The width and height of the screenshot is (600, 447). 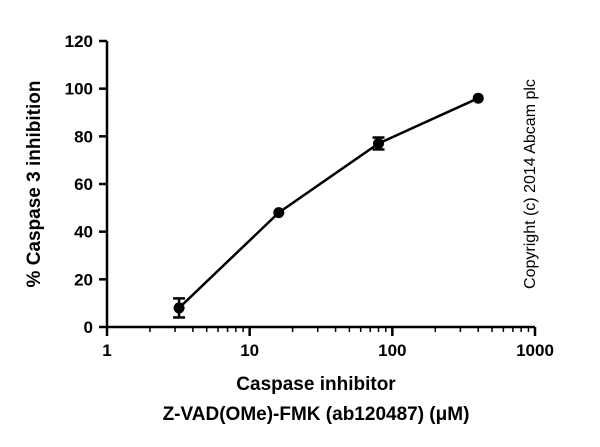 What do you see at coordinates (249, 350) in the screenshot?
I see `x-tick-label: 10` at bounding box center [249, 350].